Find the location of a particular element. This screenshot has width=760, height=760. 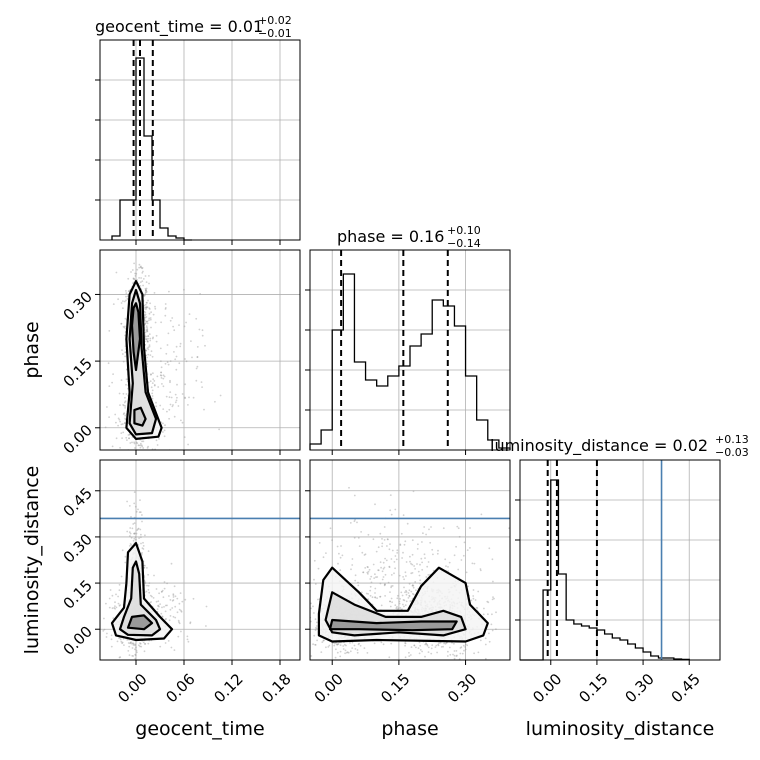

xtick-label-geocent-time-0: 0.00 is located at coordinates (132, 688).